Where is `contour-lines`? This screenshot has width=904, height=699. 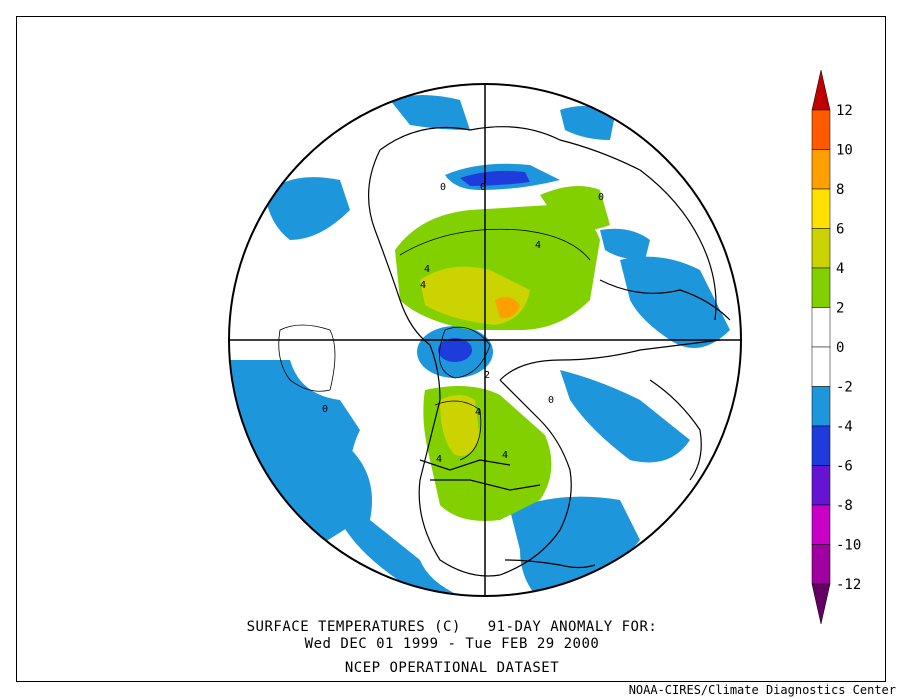 contour-lines is located at coordinates (434, 344).